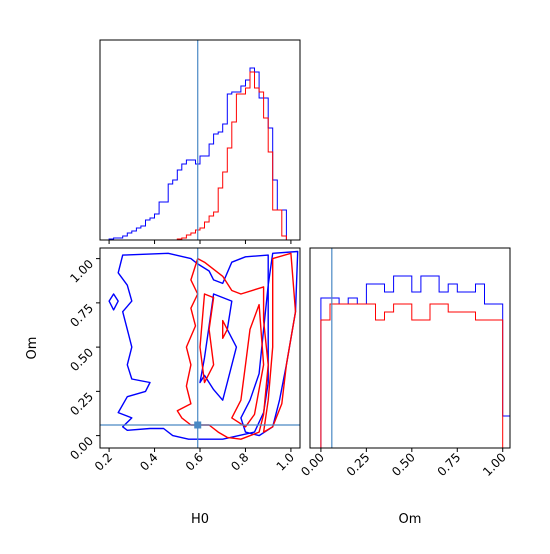 The image size is (550, 554). I want to click on contour-series-group, so click(200, 348).